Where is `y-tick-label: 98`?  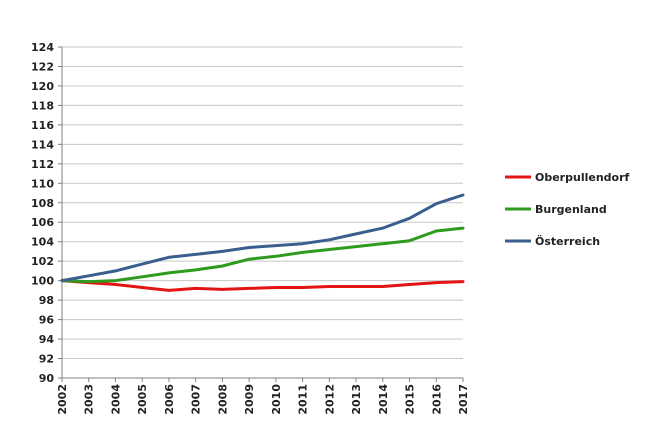 y-tick-label: 98 is located at coordinates (46, 300).